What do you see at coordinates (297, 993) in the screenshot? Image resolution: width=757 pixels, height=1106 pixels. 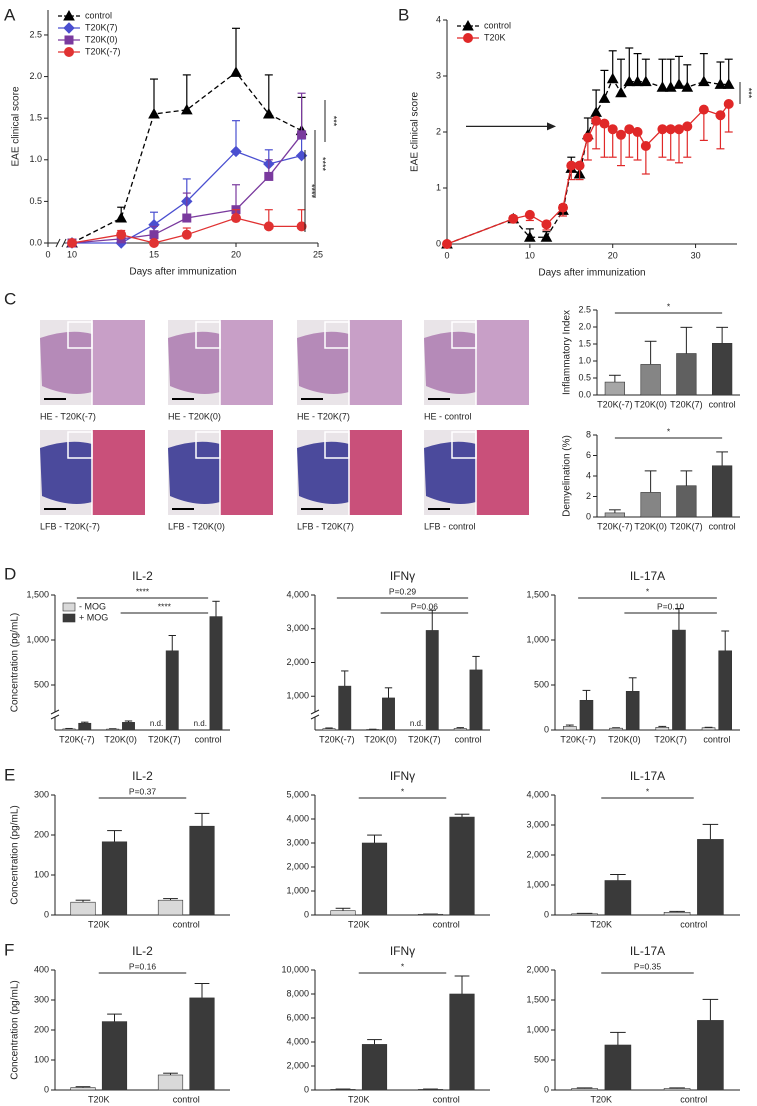 I see `y-tick-label: 8,000` at bounding box center [297, 993].